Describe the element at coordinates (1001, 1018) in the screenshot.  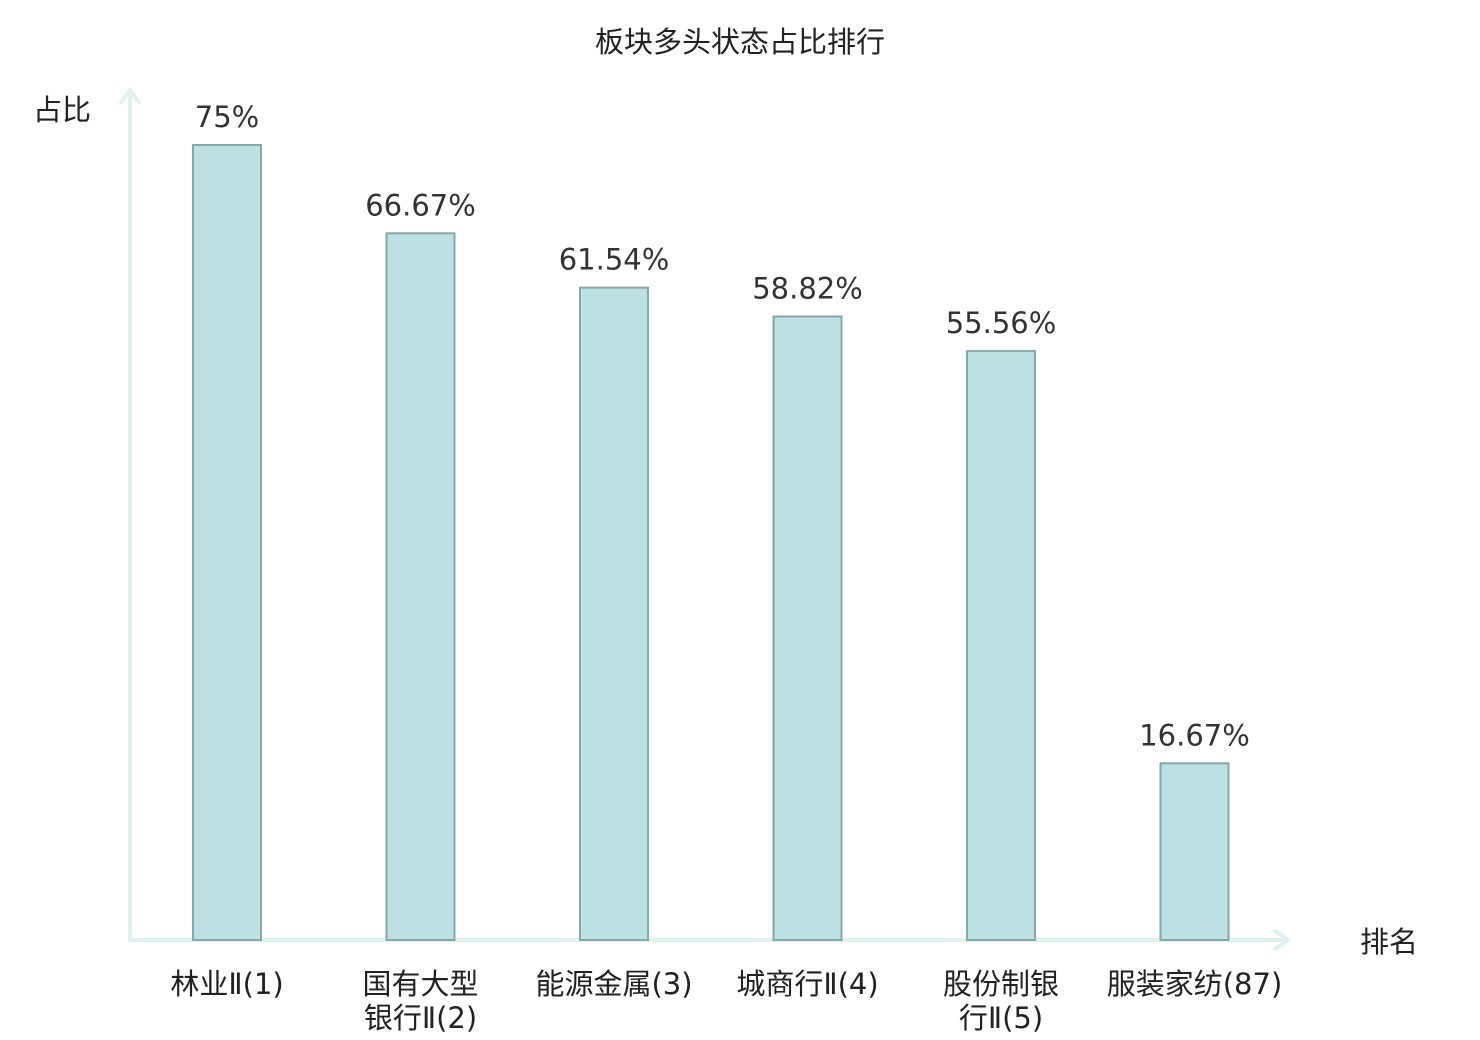
I see `category-label-5-line-2: 行Ⅱ(5)` at that location.